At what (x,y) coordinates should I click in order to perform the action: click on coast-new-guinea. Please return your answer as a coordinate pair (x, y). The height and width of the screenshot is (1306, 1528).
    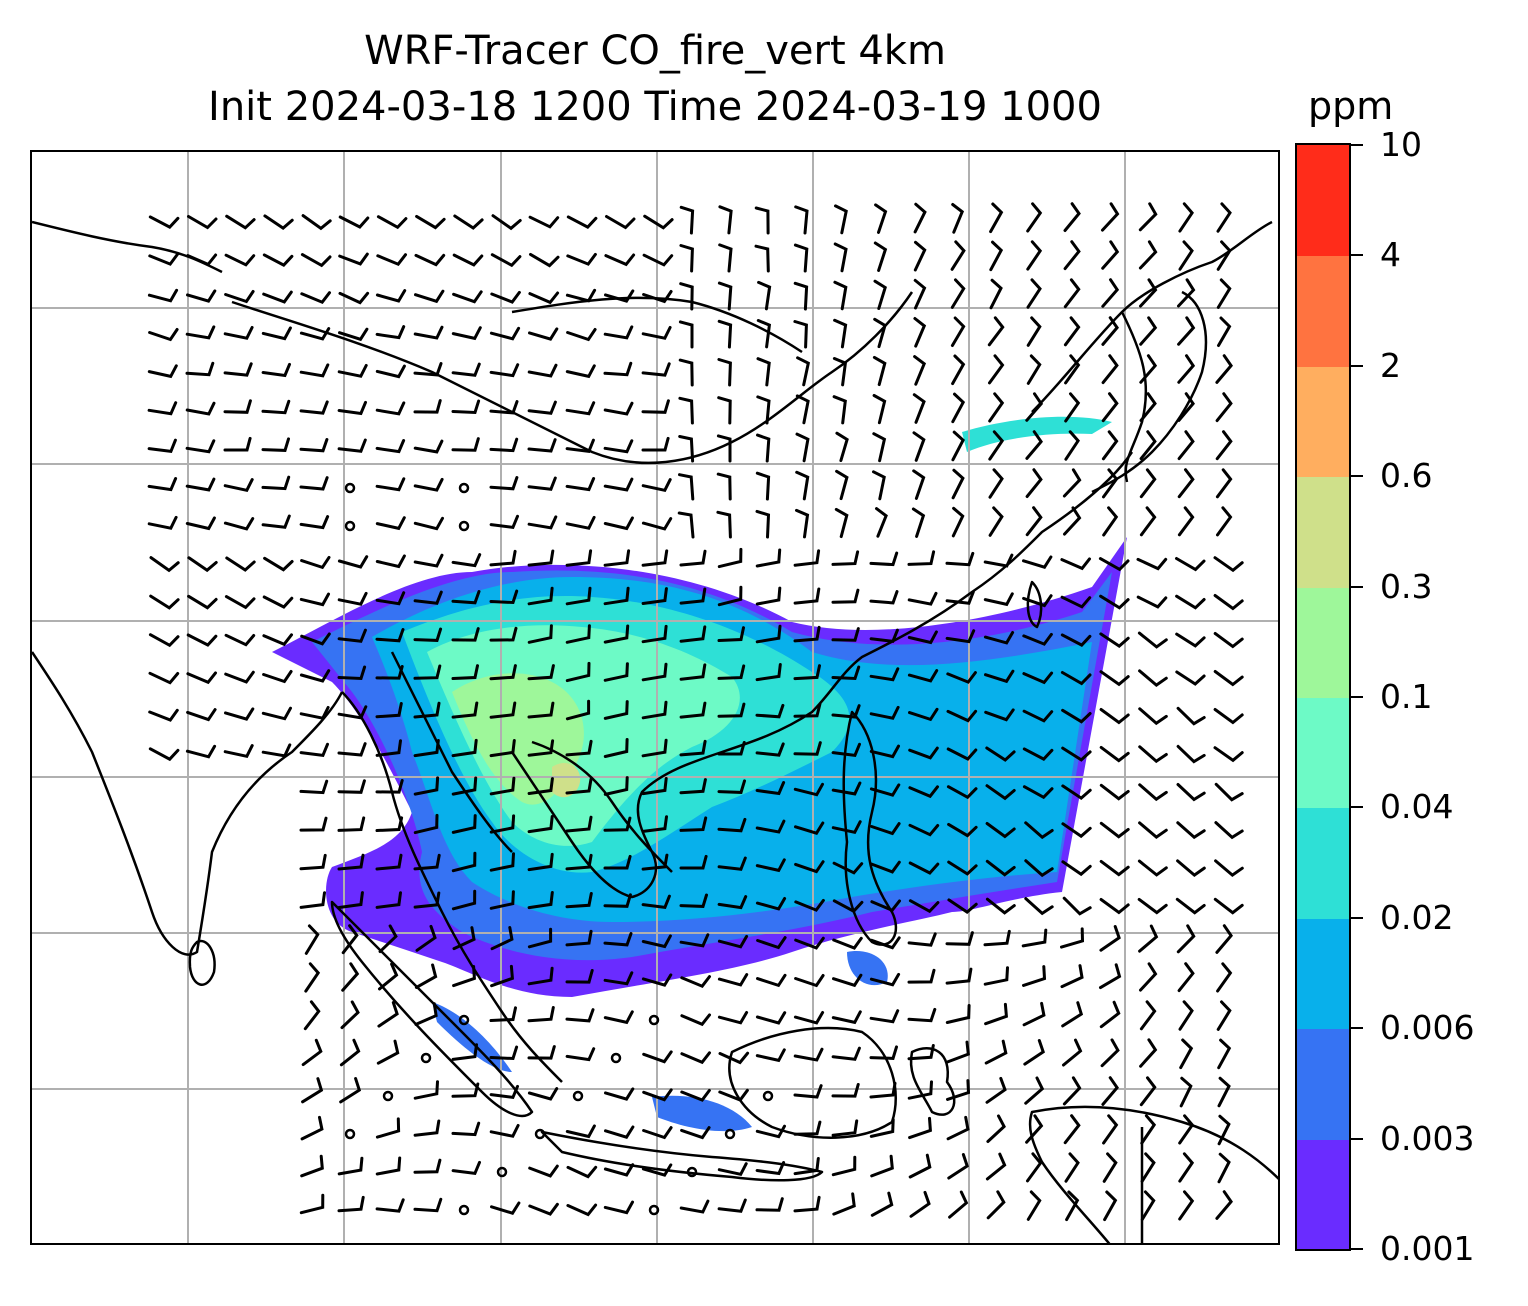
    Looking at the image, I should click on (1153, 1174).